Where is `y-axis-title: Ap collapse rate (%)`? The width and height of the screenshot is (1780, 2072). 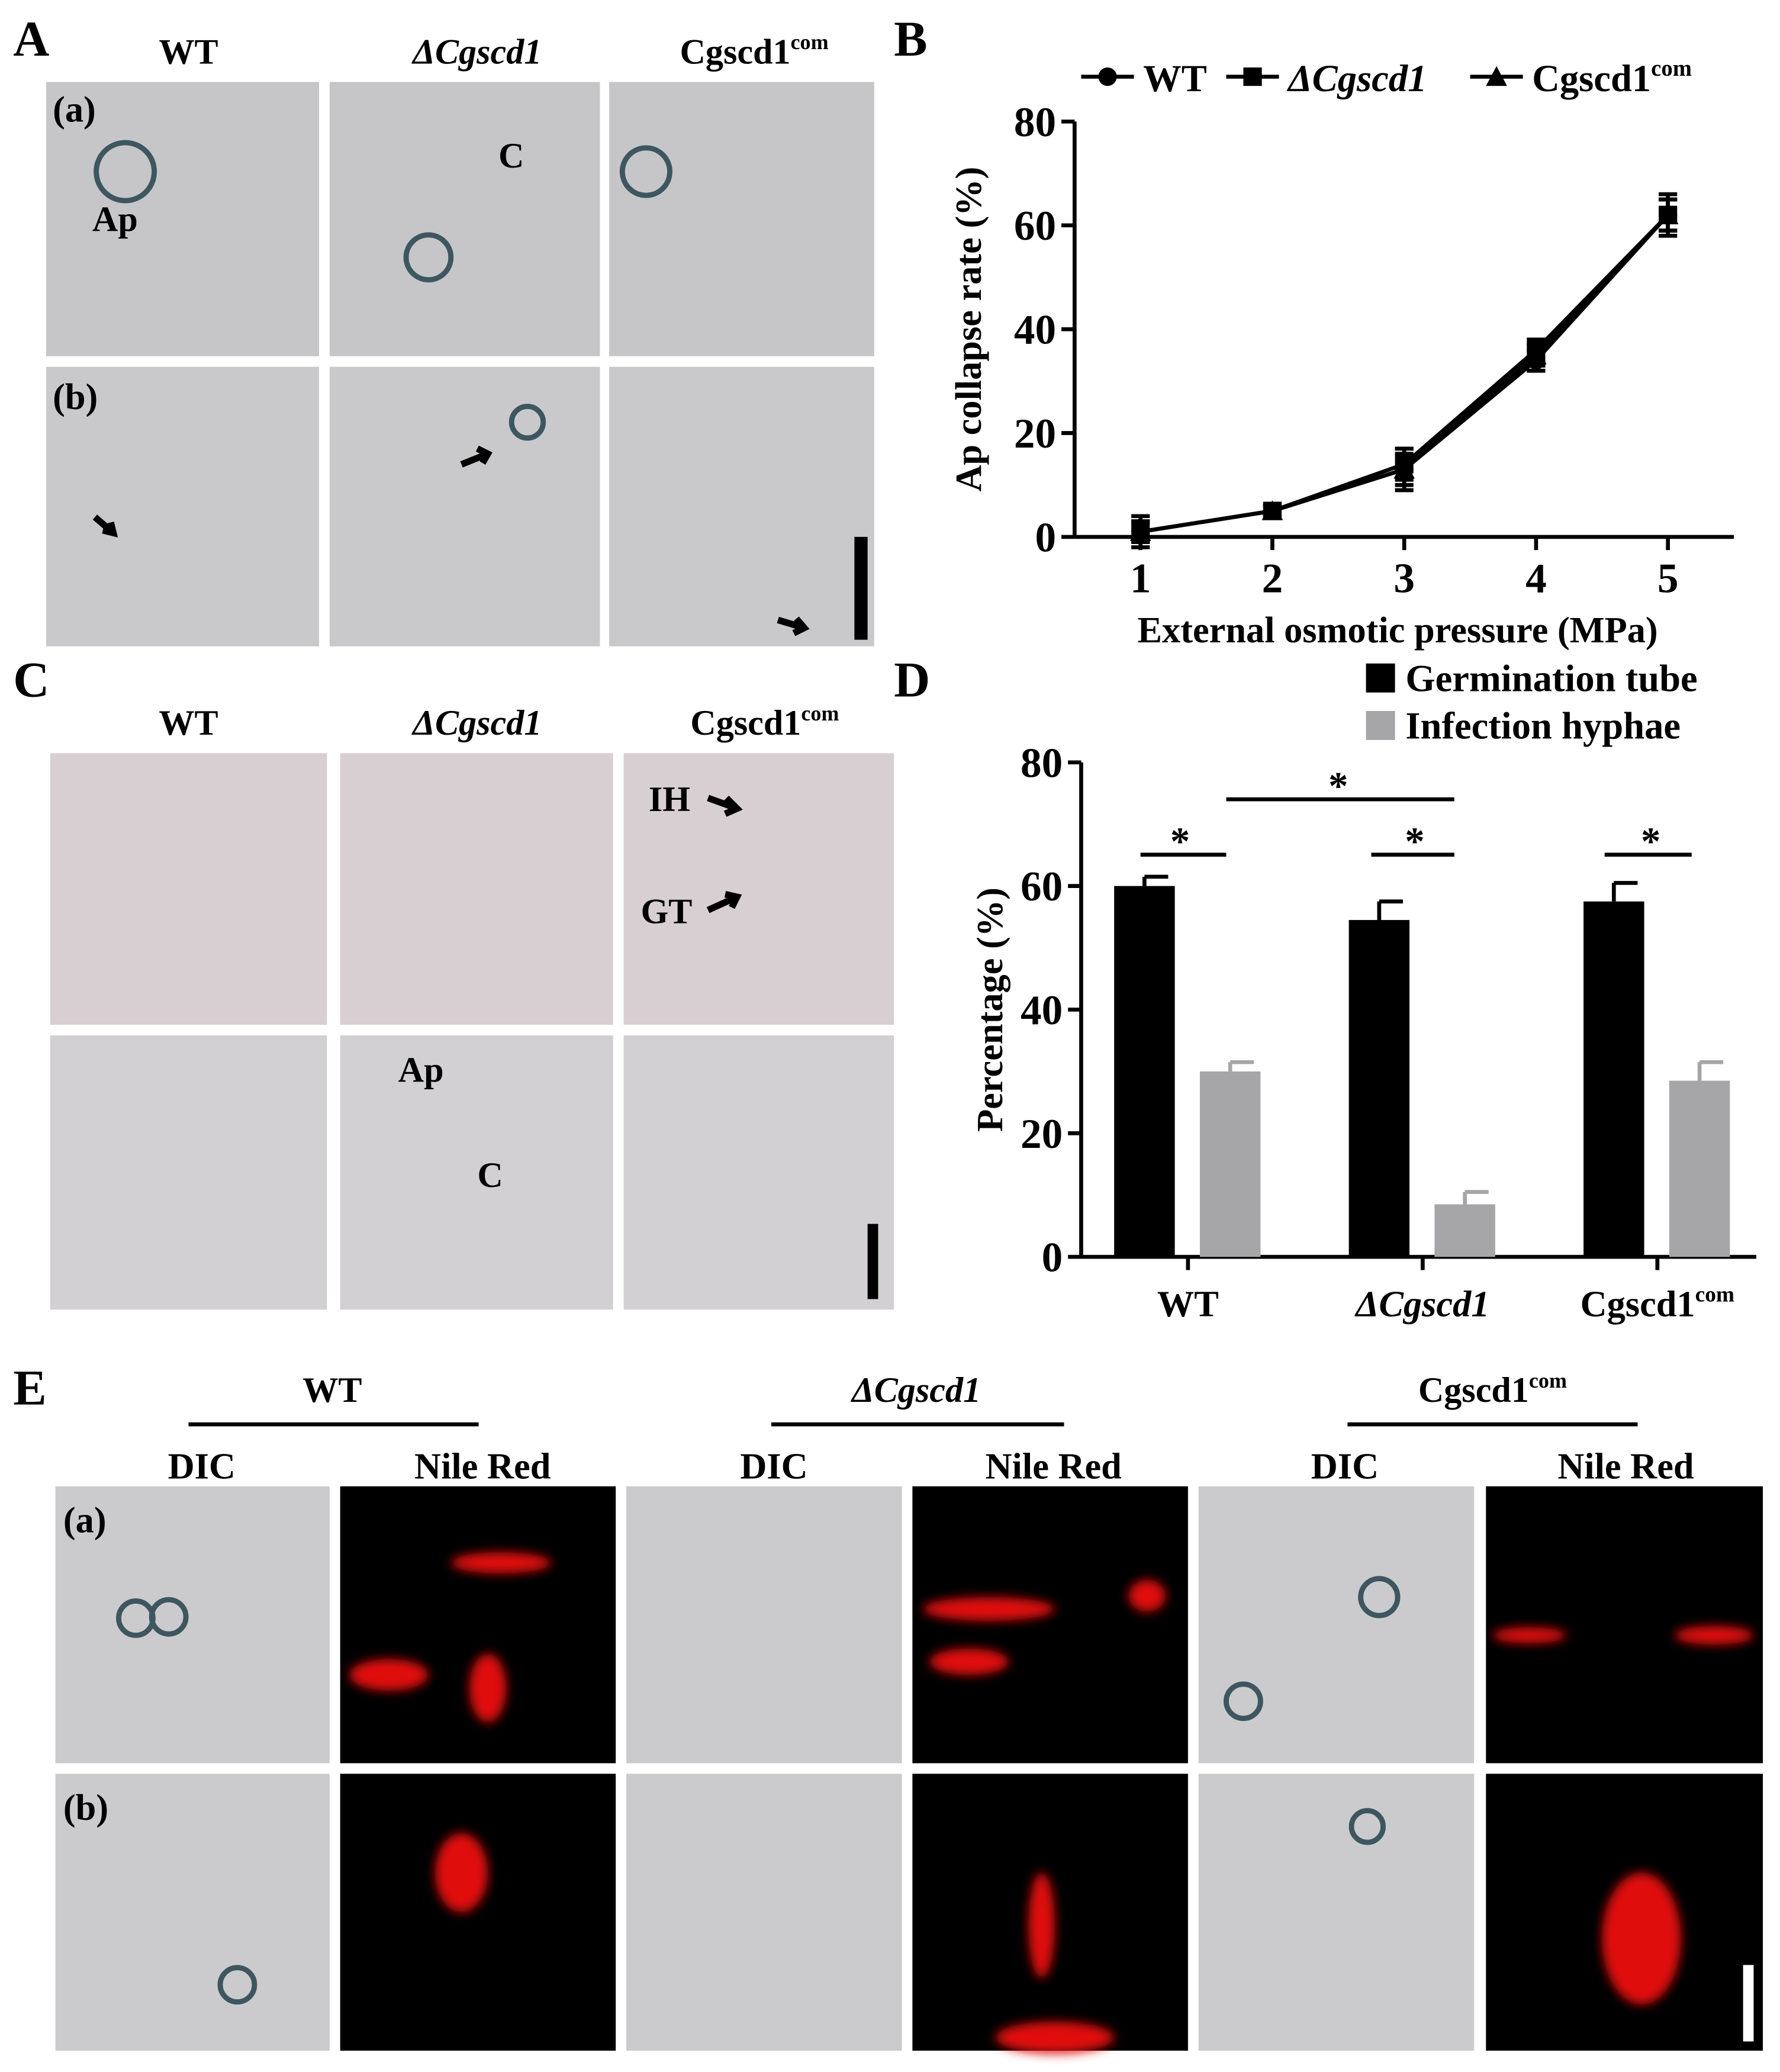 y-axis-title: Ap collapse rate (%) is located at coordinates (968, 329).